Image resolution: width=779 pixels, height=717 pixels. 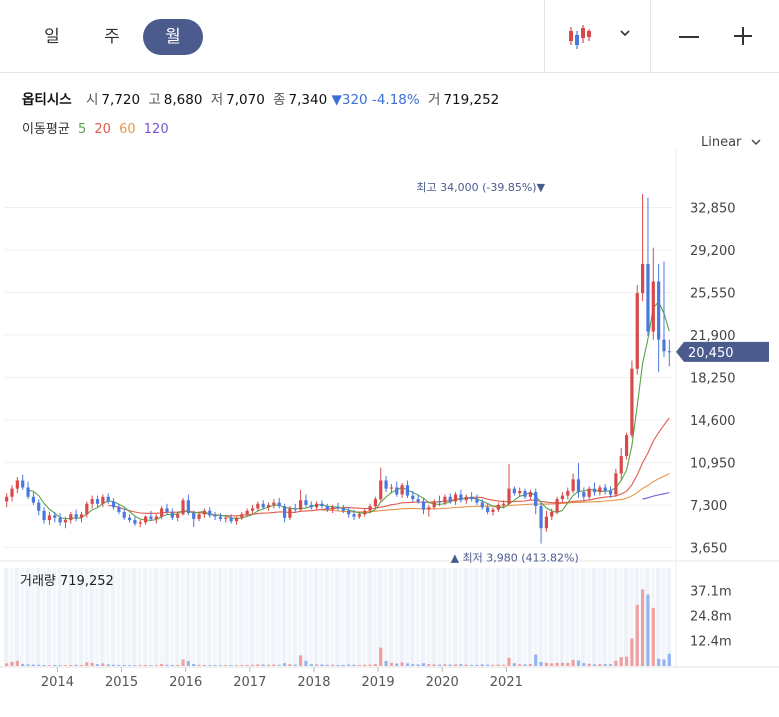 What do you see at coordinates (713, 336) in the screenshot?
I see `price-tick-label: 21,900` at bounding box center [713, 336].